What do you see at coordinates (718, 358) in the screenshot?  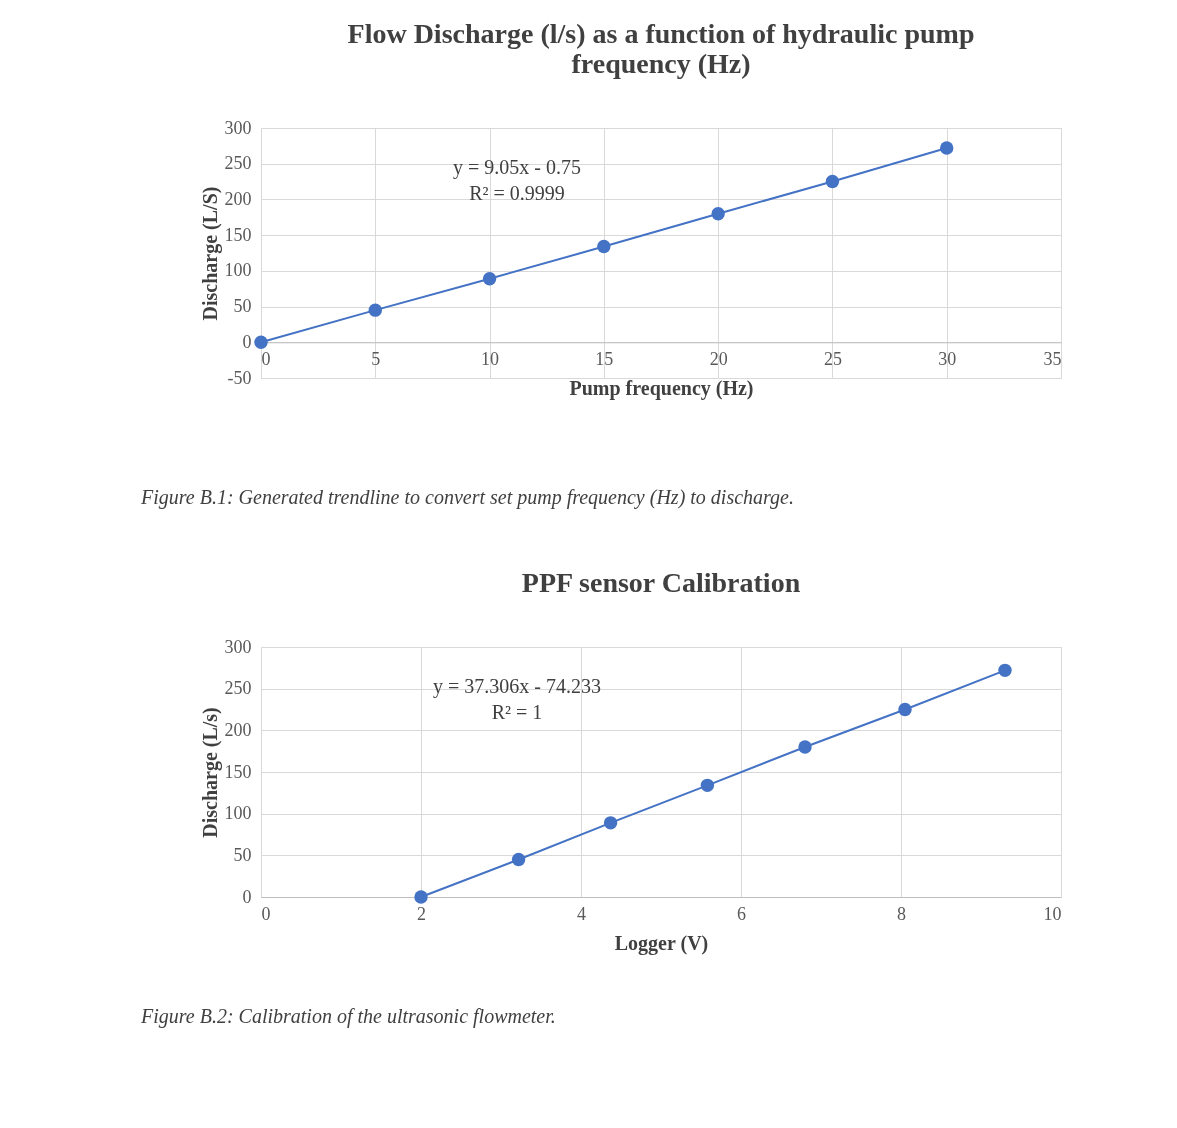 I see `x-tick-label: 20` at bounding box center [718, 358].